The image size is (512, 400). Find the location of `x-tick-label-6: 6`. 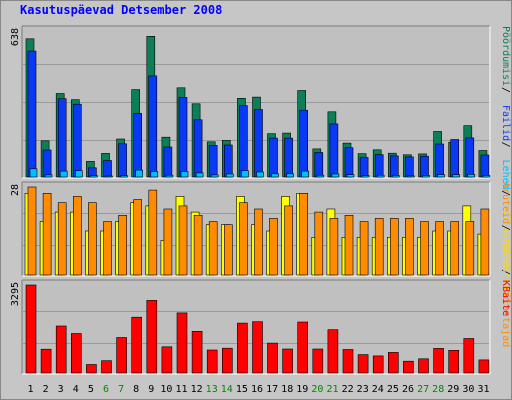

x-tick-label-6: 6 is located at coordinates (106, 389).